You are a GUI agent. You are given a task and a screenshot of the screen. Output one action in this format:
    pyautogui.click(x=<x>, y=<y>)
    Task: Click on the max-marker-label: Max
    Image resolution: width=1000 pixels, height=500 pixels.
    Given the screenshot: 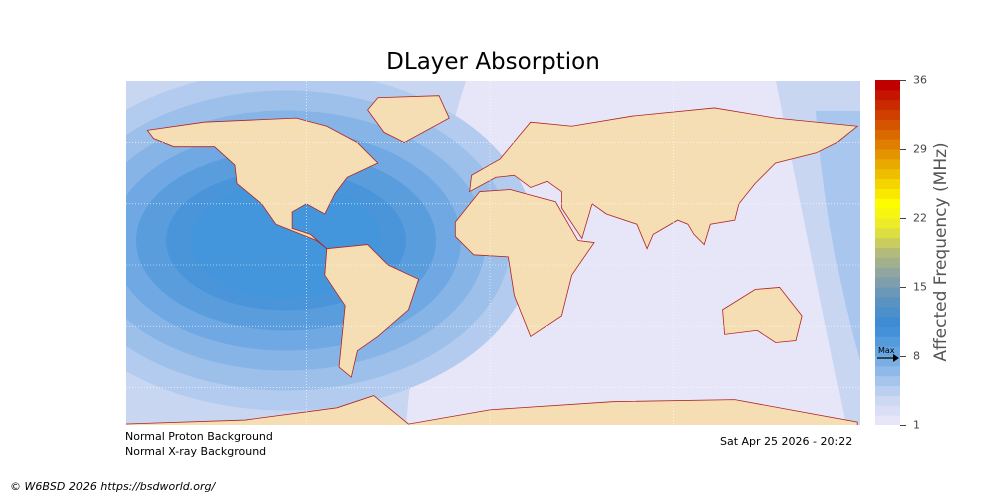 What is the action you would take?
    pyautogui.click(x=886, y=350)
    